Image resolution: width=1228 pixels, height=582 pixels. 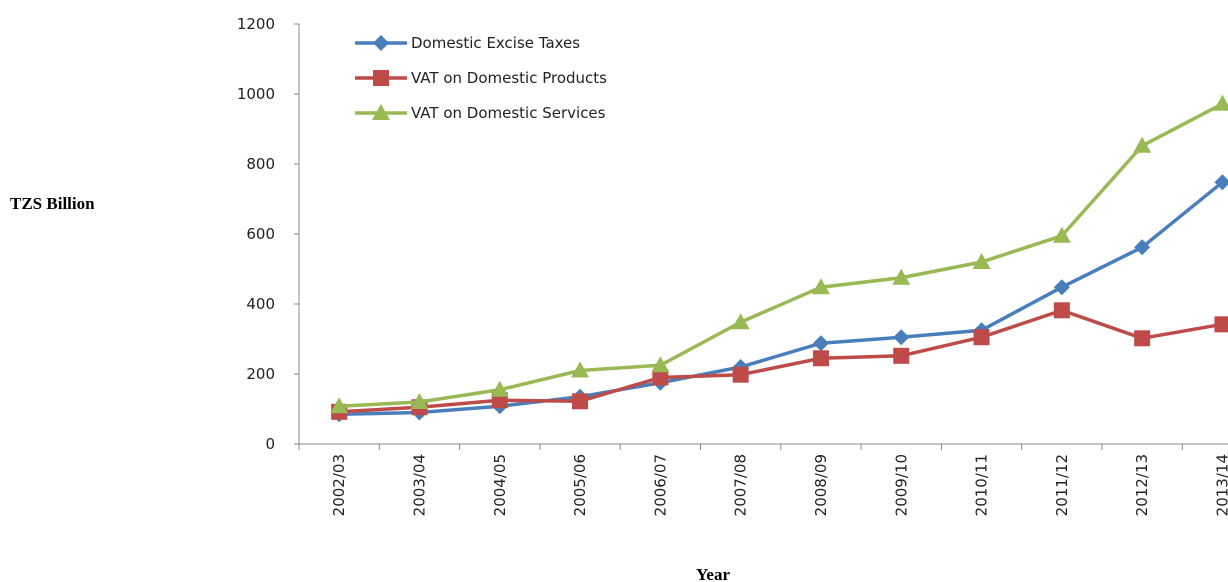 I want to click on y-tick-label: 800, so click(x=260, y=164).